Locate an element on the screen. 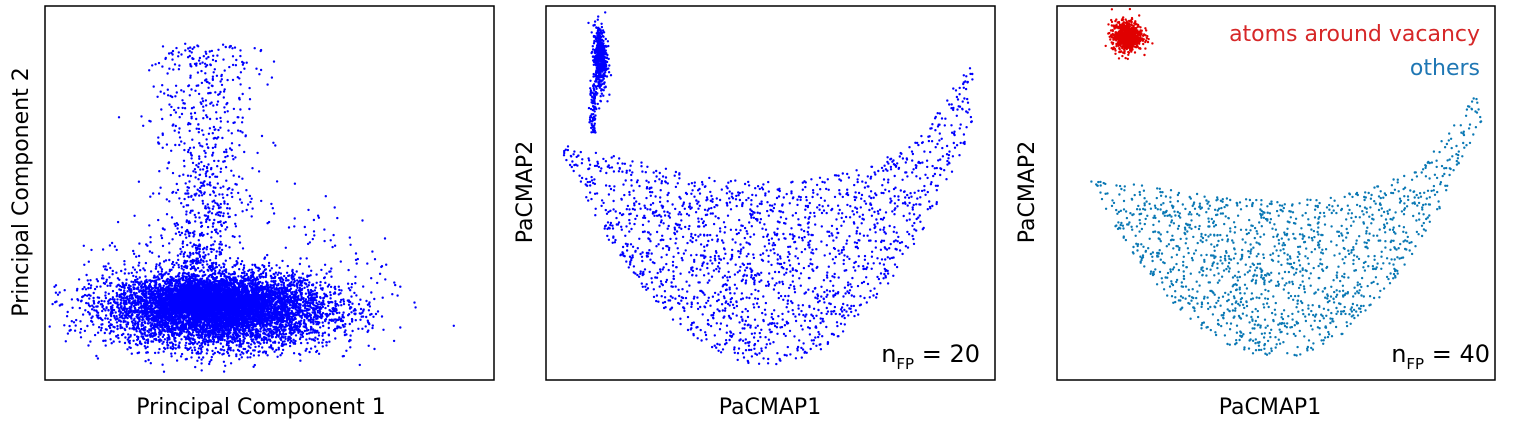 Image resolution: width=1517 pixels, height=426 pixels. legend-others: others is located at coordinates (1445, 68).